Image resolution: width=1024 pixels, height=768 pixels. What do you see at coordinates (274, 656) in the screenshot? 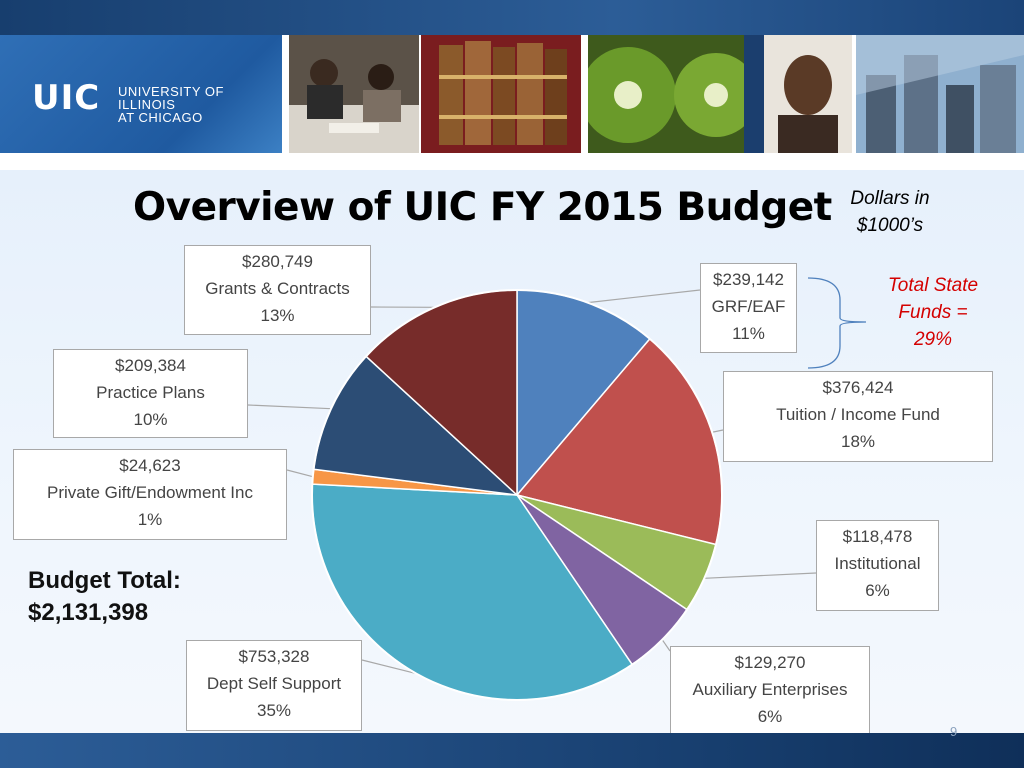
I see `callout-amount: $753,328` at bounding box center [274, 656].